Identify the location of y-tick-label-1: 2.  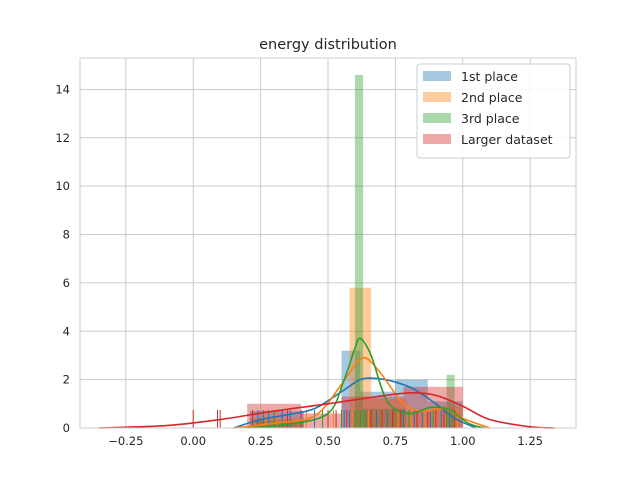
(66, 380).